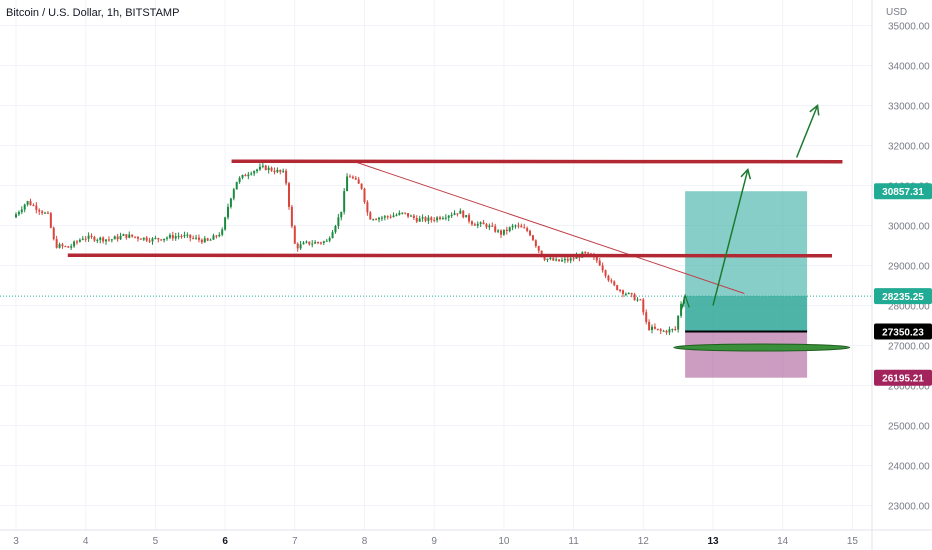 This screenshot has height=550, width=932. I want to click on level-line-support, so click(449, 255).